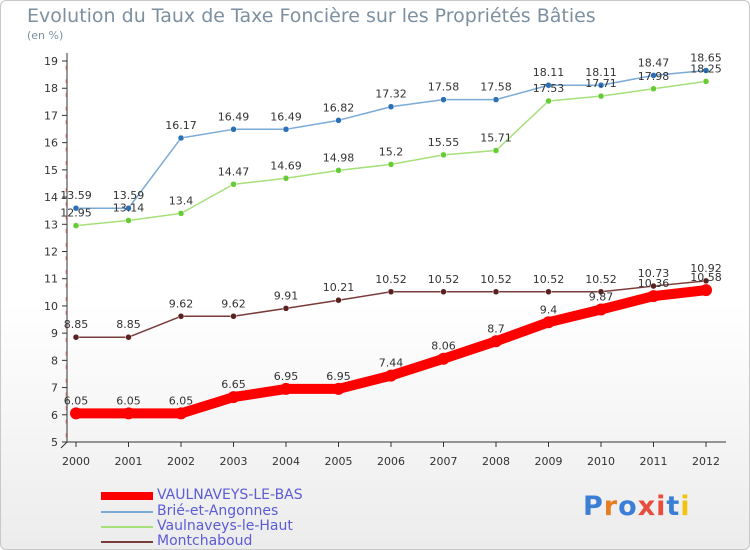  What do you see at coordinates (444, 461) in the screenshot?
I see `x-tick-label: 2007` at bounding box center [444, 461].